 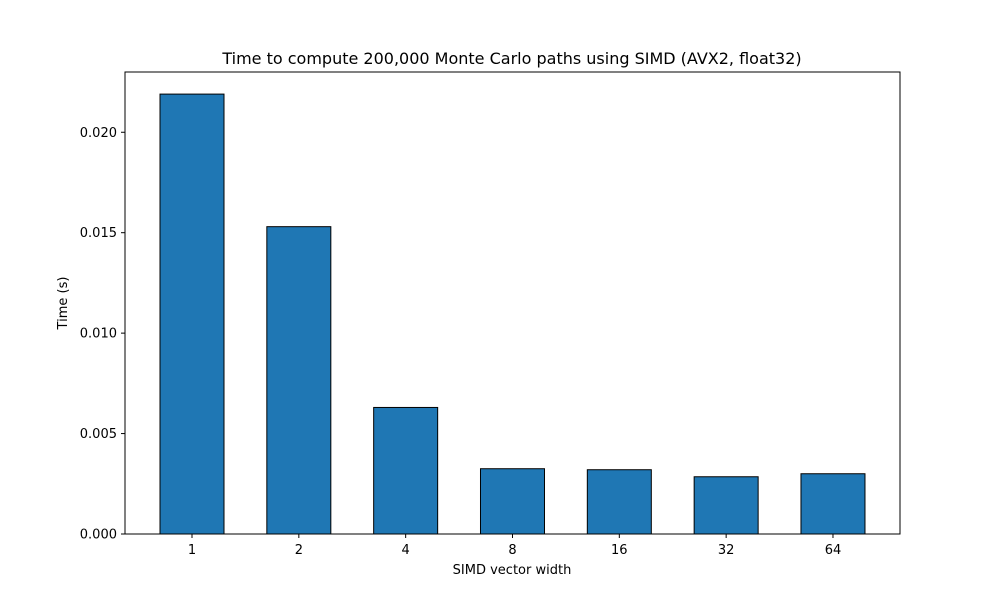 I want to click on x-tick-label: 2, so click(x=299, y=550).